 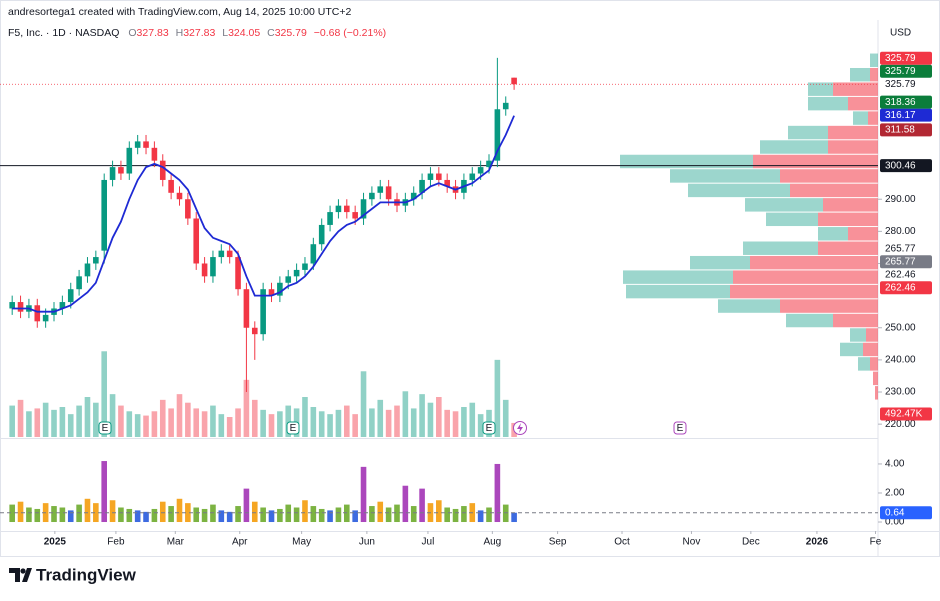 What do you see at coordinates (73, 574) in the screenshot?
I see `logo: TradingView` at bounding box center [73, 574].